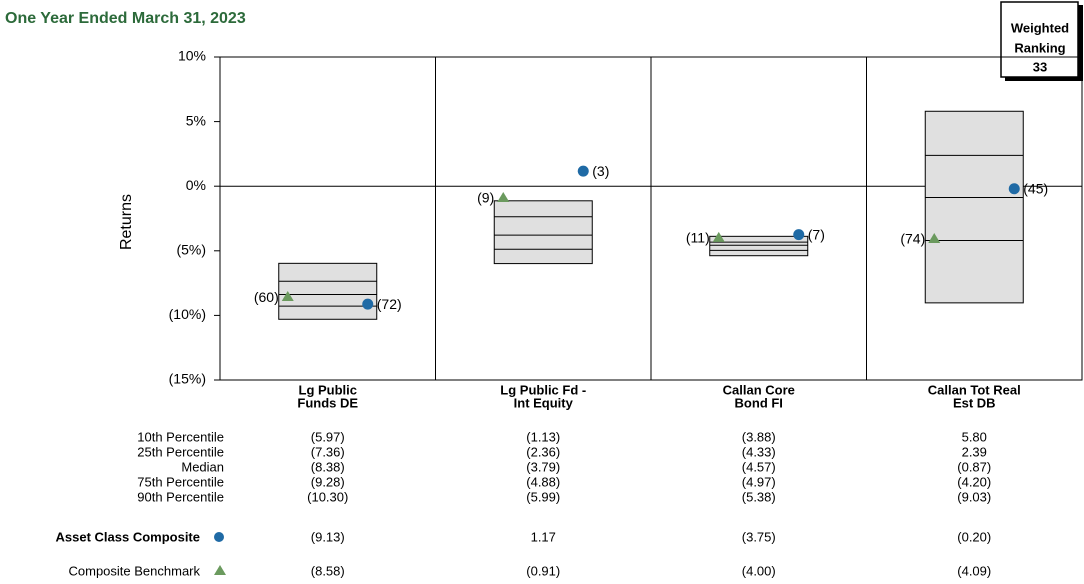 The height and width of the screenshot is (584, 1084). Describe the element at coordinates (759, 570) in the screenshot. I see `table-value: (4.00)` at that location.